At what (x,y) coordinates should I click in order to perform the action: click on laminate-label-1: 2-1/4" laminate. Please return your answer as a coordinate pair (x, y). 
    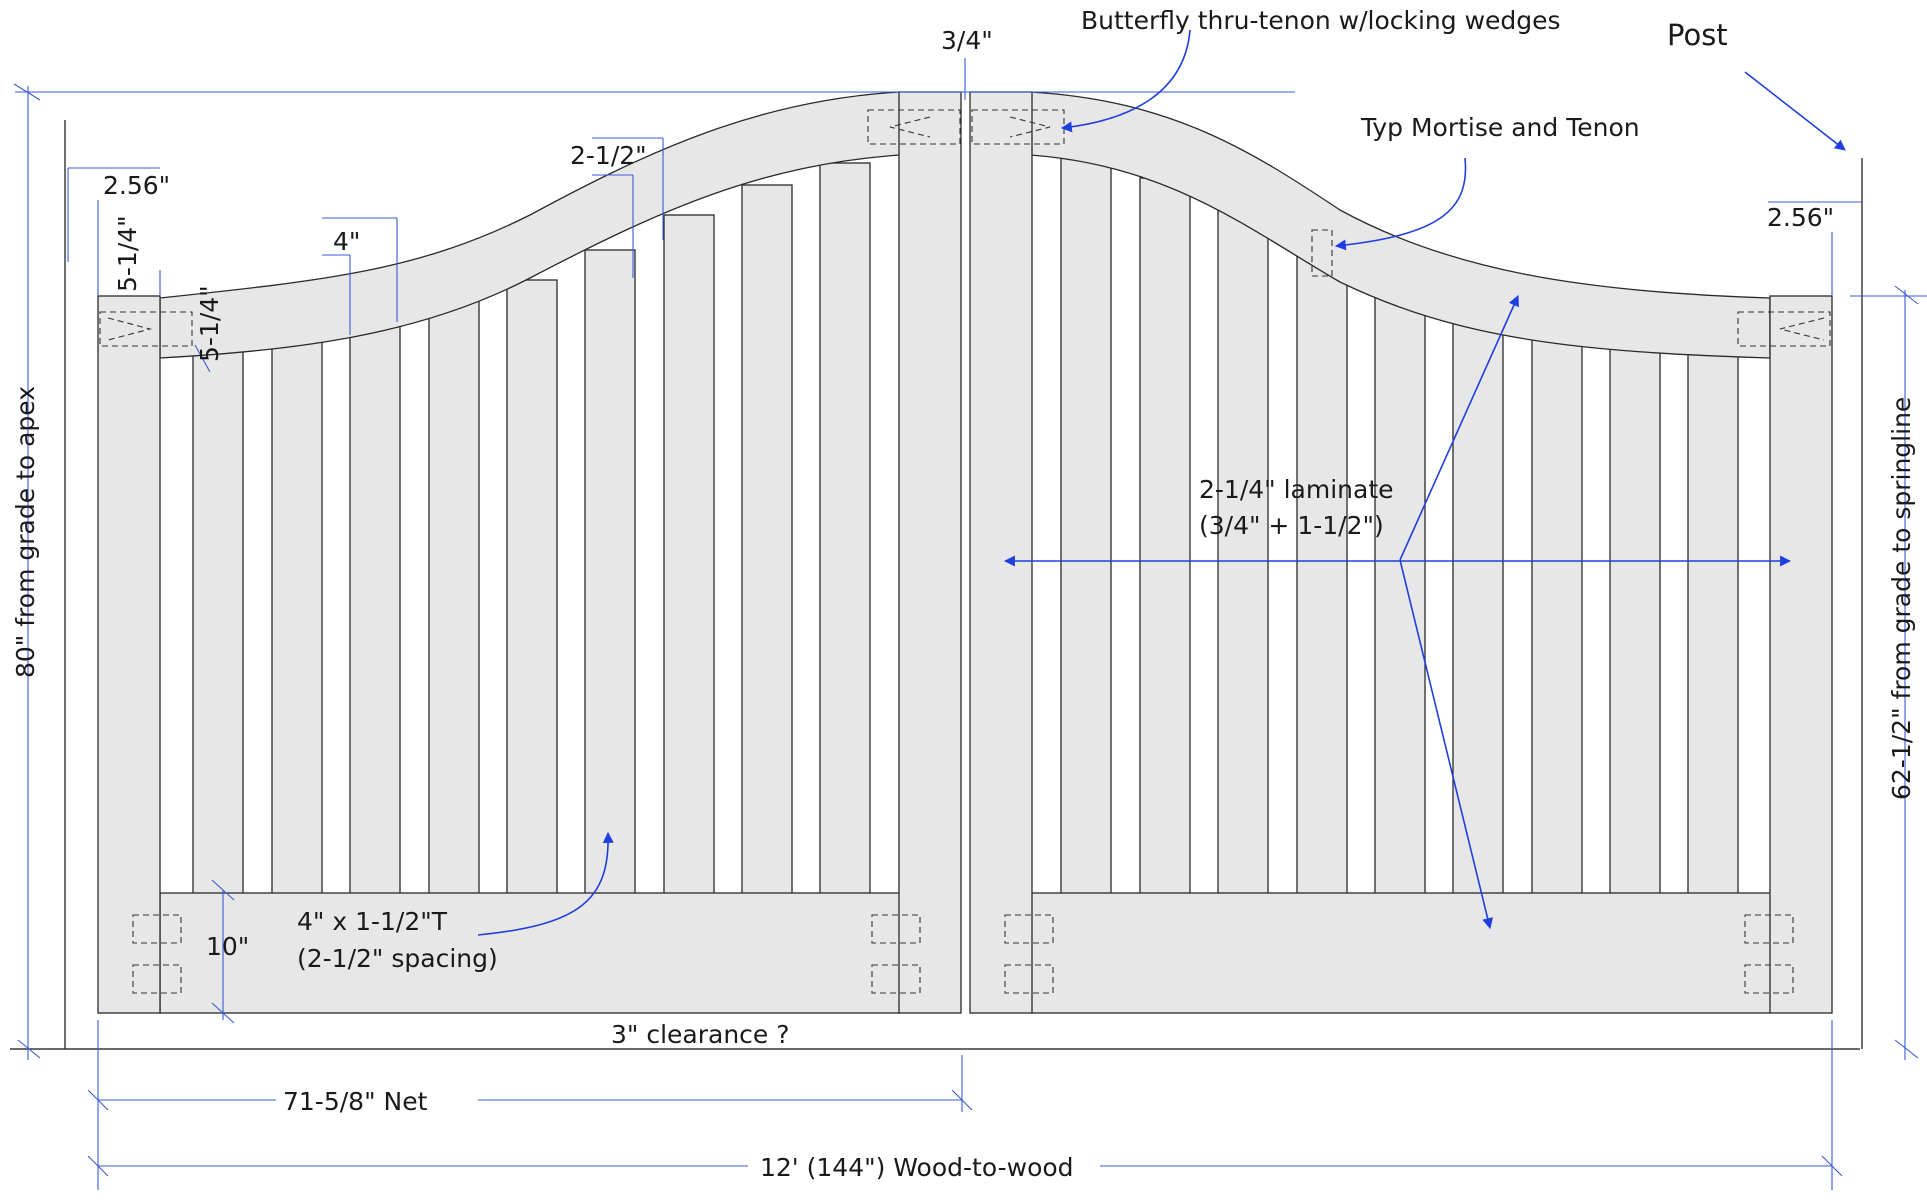
    Looking at the image, I should click on (1296, 489).